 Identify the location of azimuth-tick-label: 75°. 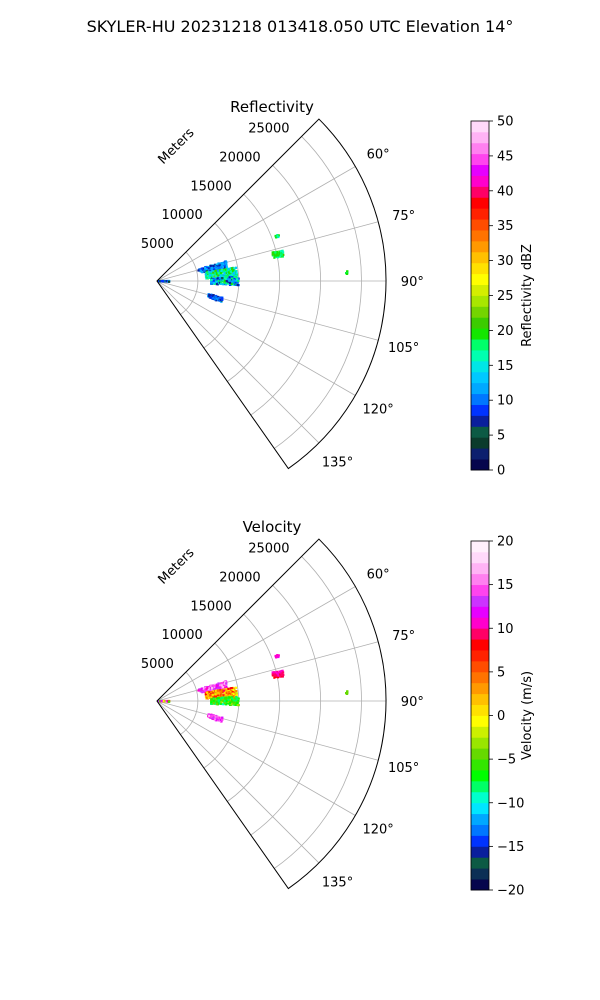
(403, 216).